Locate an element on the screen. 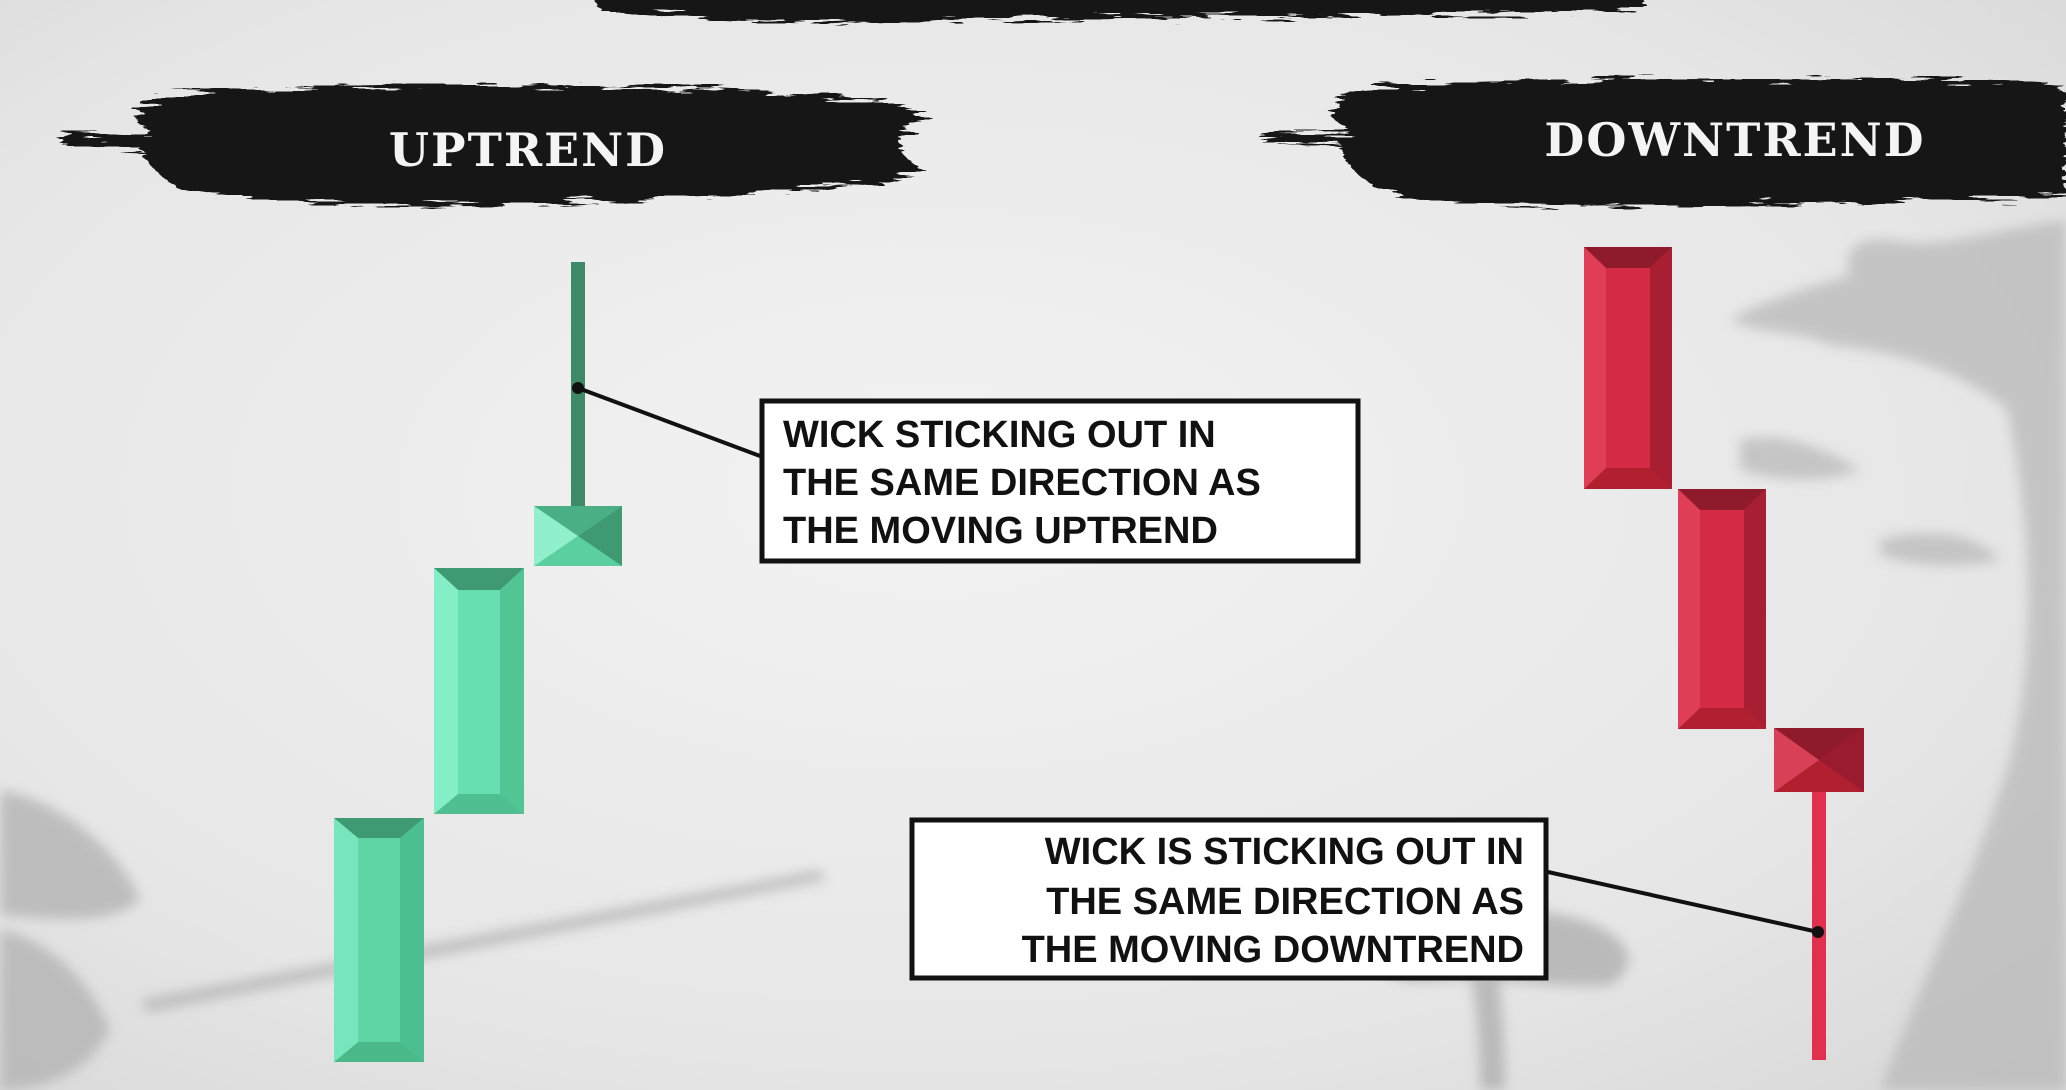  lower-wick is located at coordinates (1819, 926).